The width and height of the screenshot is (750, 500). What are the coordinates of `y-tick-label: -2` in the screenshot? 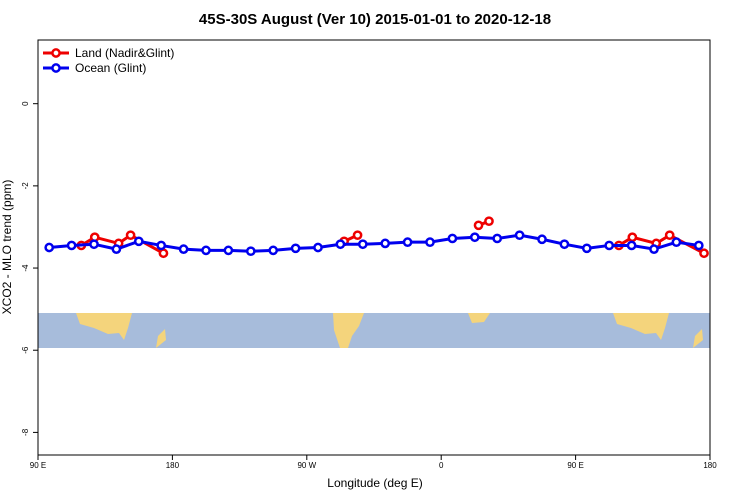 It's located at (25, 186).